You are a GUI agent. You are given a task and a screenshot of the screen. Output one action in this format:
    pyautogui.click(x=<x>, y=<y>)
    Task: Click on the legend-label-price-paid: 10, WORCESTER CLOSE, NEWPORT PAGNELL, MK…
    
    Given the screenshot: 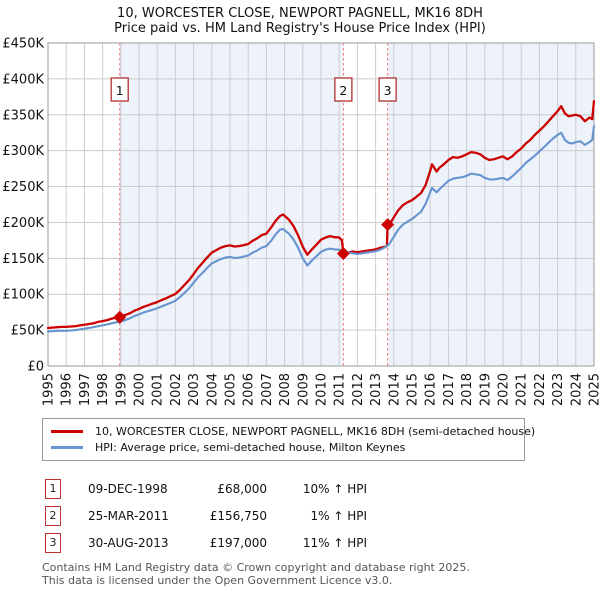 What is the action you would take?
    pyautogui.click(x=315, y=431)
    